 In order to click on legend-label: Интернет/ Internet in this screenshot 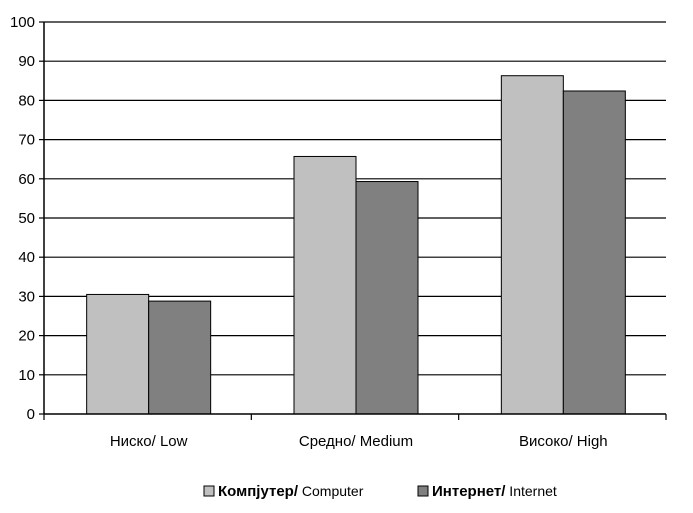, I will do `click(494, 491)`.